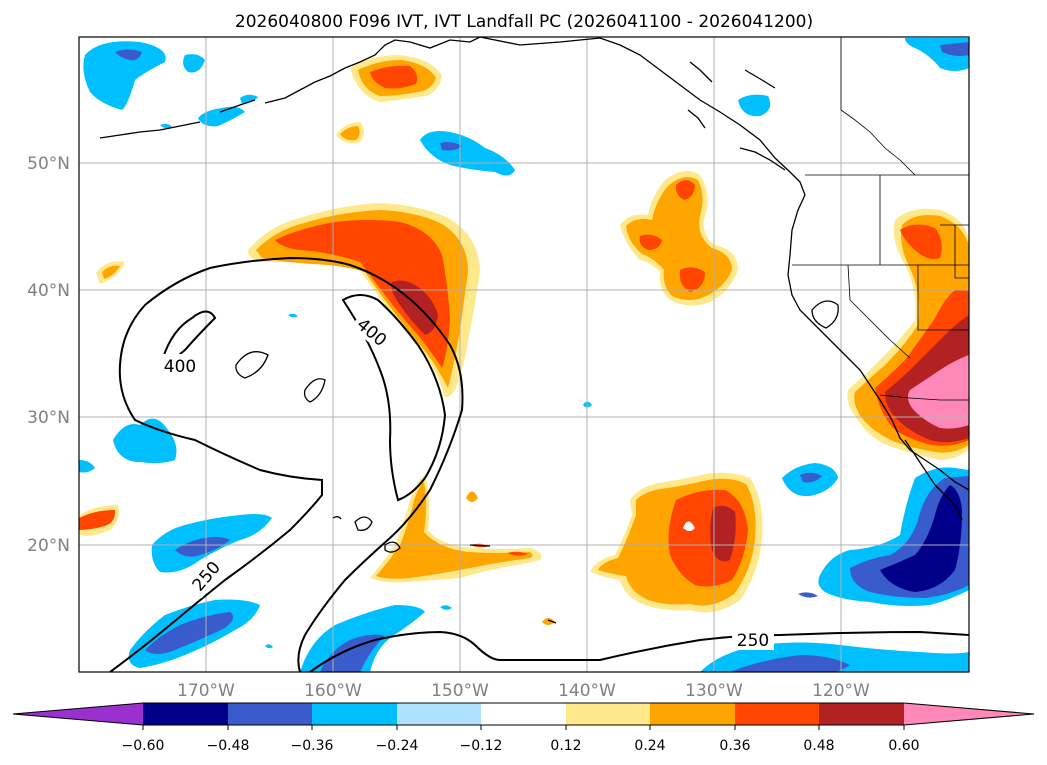 This screenshot has width=1047, height=765. Describe the element at coordinates (639, 651) in the screenshot. I see `contour-250-south` at that location.